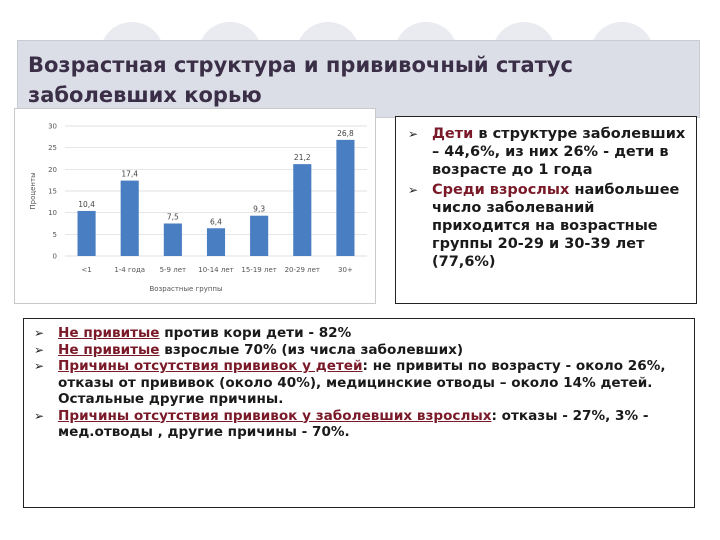  Describe the element at coordinates (86, 270) in the screenshot. I see `x-tick-label: <1` at that location.